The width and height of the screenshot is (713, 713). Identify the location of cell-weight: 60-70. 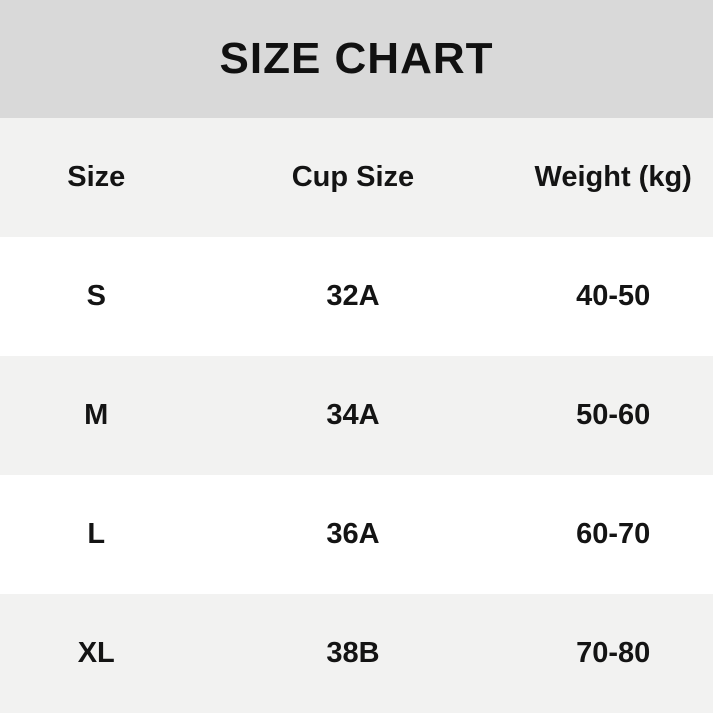
(613, 534).